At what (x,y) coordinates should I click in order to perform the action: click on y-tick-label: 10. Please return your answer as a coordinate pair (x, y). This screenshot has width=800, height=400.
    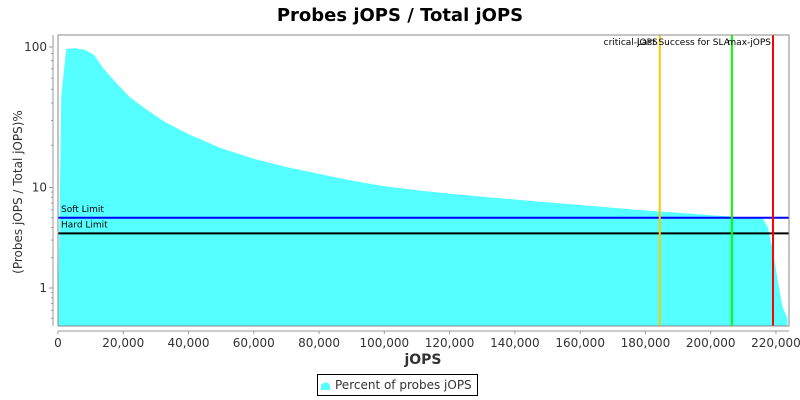
    Looking at the image, I should click on (39, 188).